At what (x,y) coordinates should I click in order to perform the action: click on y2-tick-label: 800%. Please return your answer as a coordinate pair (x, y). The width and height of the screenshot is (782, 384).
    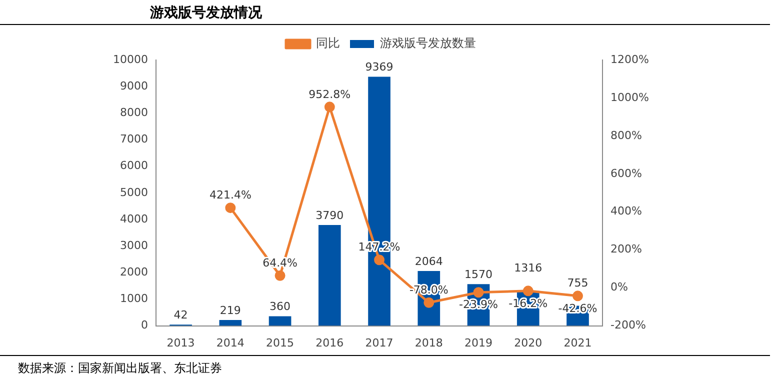
    Looking at the image, I should click on (626, 135).